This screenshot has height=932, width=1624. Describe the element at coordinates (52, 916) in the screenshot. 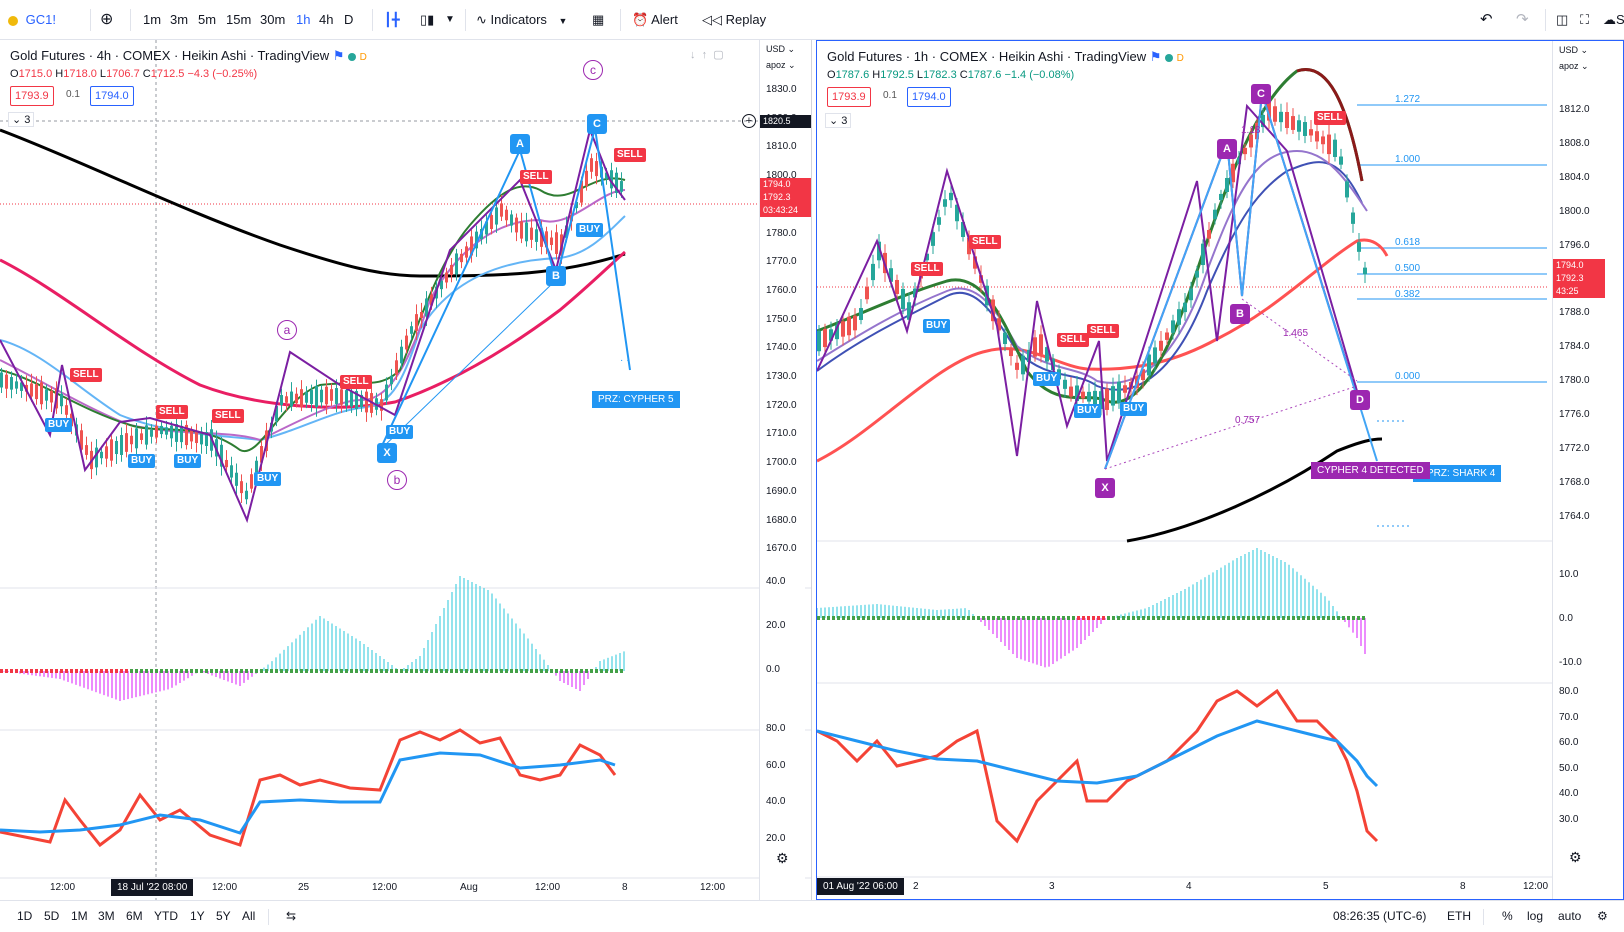

I see `range-5d: 5D` at that location.